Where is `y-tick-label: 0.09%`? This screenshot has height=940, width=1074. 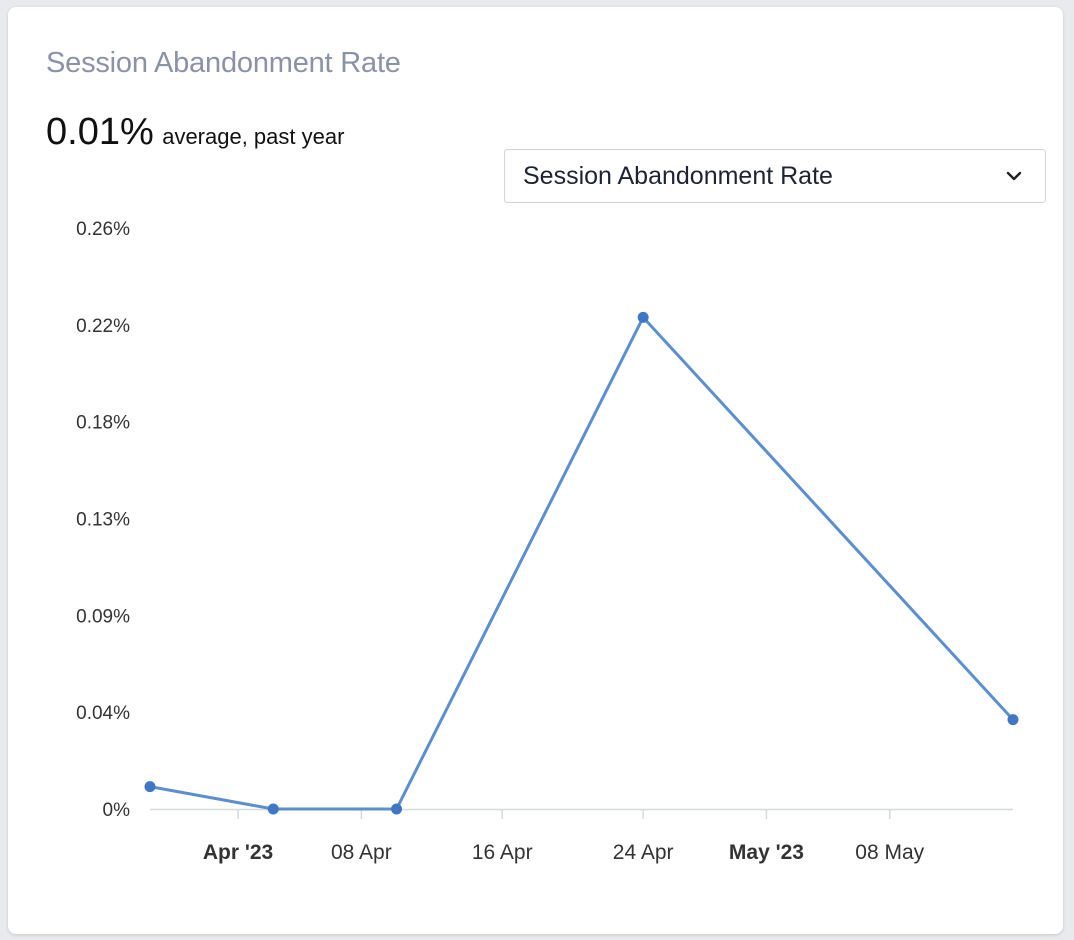
y-tick-label: 0.09% is located at coordinates (103, 616).